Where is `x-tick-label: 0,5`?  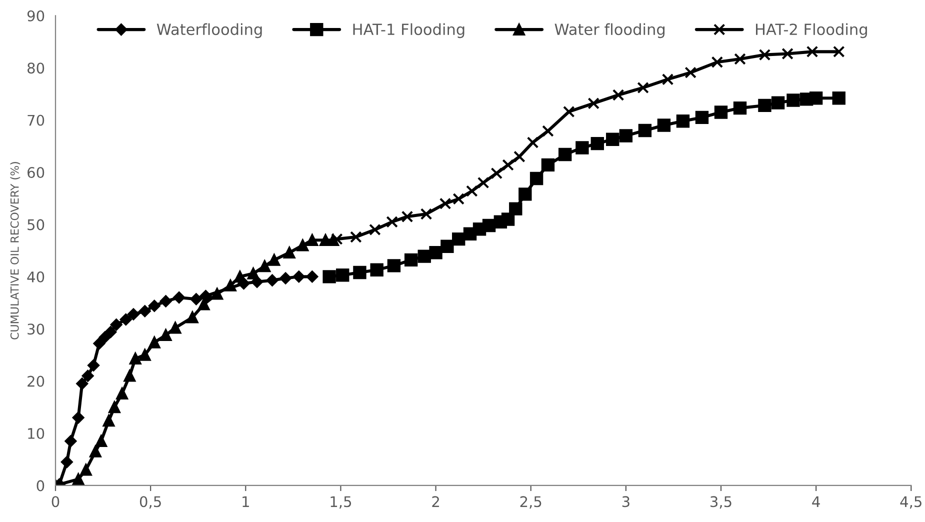 x-tick-label: 0,5 is located at coordinates (150, 502).